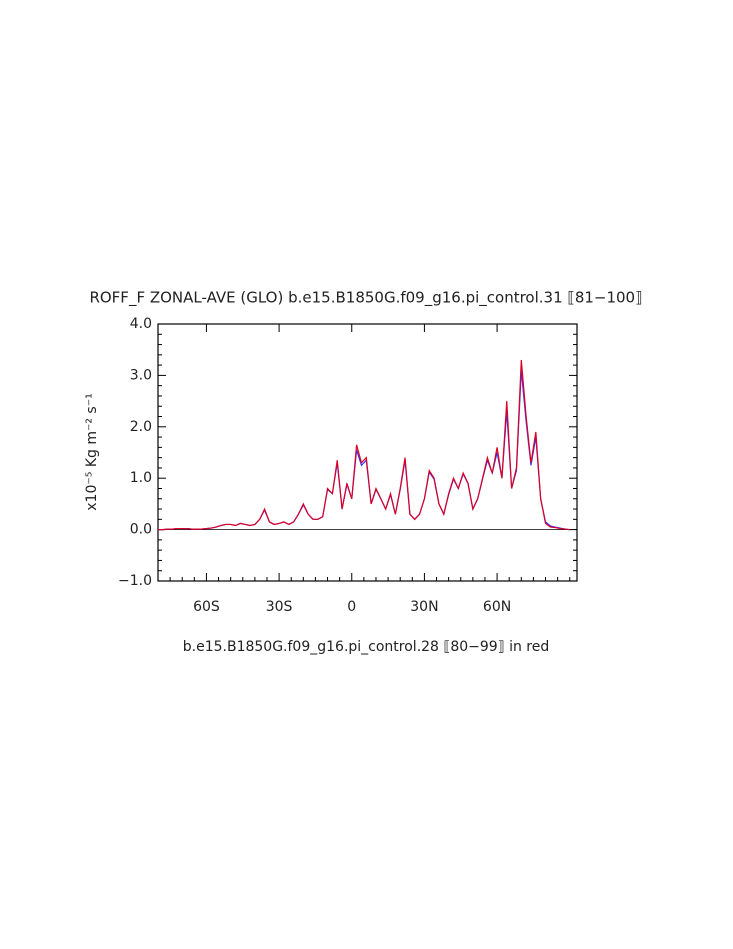 This screenshot has width=733, height=949. What do you see at coordinates (424, 607) in the screenshot?
I see `x-tick-label: 30N` at bounding box center [424, 607].